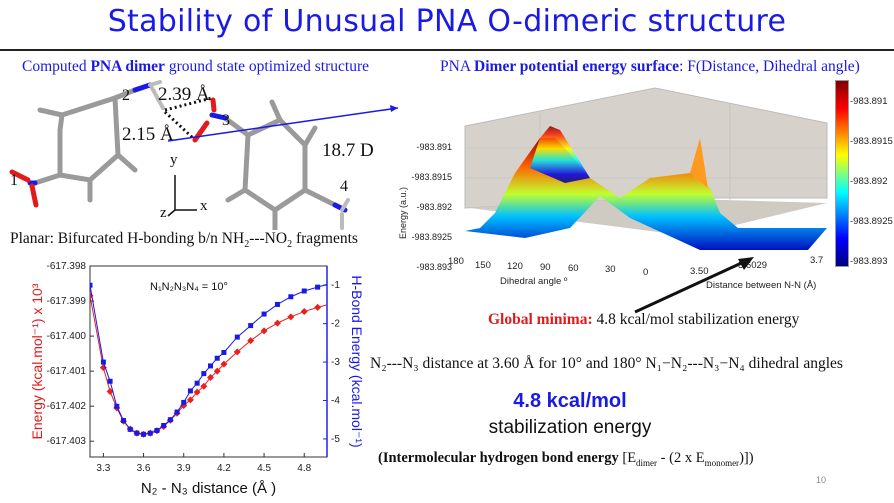 The width and height of the screenshot is (894, 503). I want to click on dihedral-axis: 180 150 120 90 60 30 0 Dihedral angle º, so click(555, 275).